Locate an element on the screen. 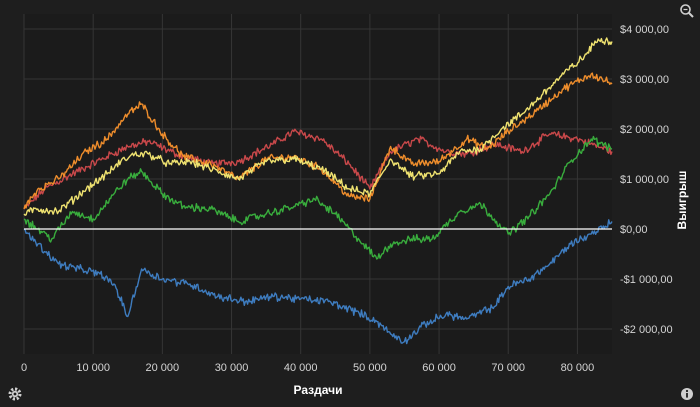 Image resolution: width=700 pixels, height=407 pixels. zoom-icon is located at coordinates (687, 11).